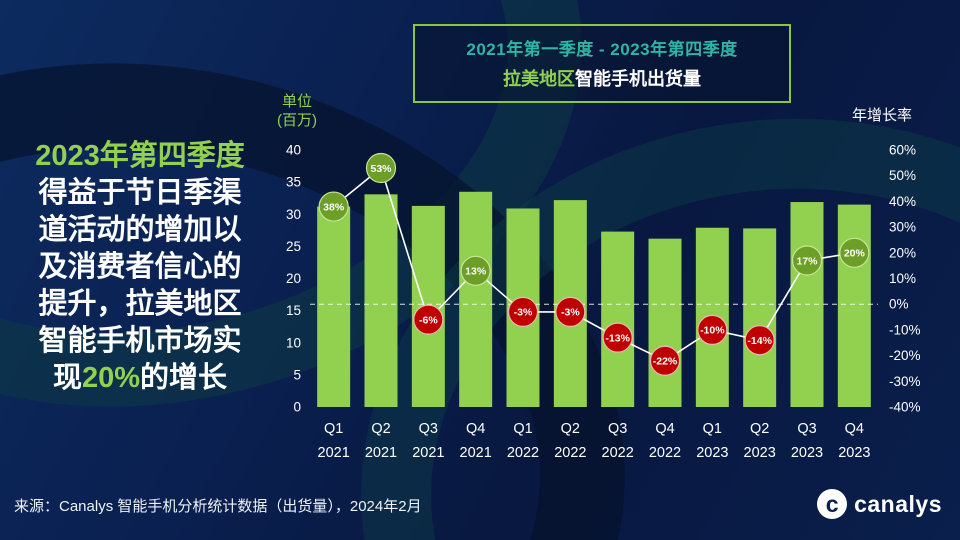 Image resolution: width=960 pixels, height=540 pixels. I want to click on left-axis-tick-label: 15, so click(293, 310).